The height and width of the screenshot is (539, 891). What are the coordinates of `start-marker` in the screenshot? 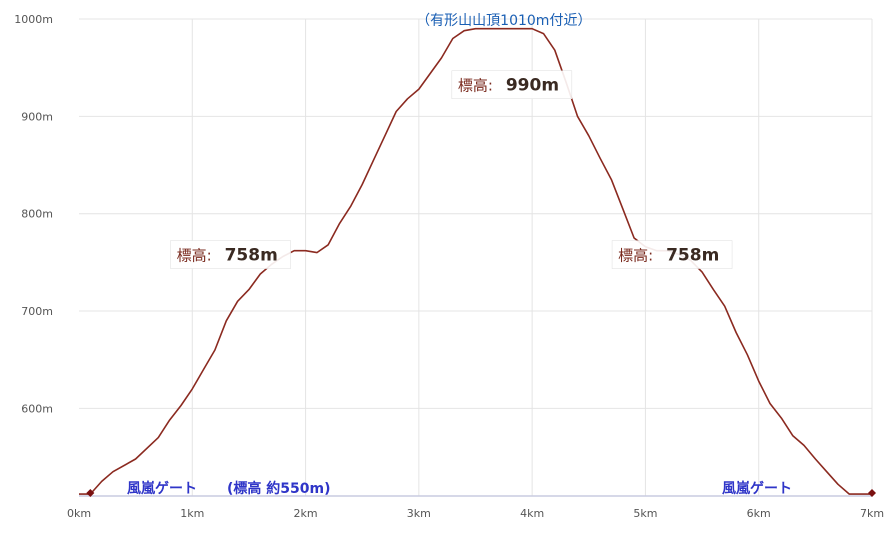 It's located at (90, 493).